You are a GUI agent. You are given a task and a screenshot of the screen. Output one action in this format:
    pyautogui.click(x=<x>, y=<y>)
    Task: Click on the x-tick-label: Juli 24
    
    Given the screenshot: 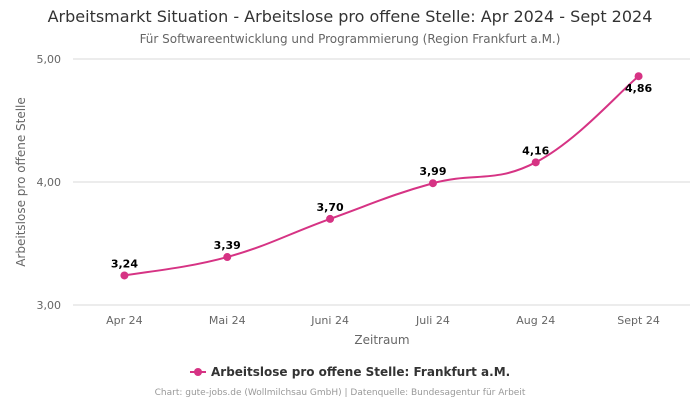 What is the action you would take?
    pyautogui.click(x=432, y=320)
    